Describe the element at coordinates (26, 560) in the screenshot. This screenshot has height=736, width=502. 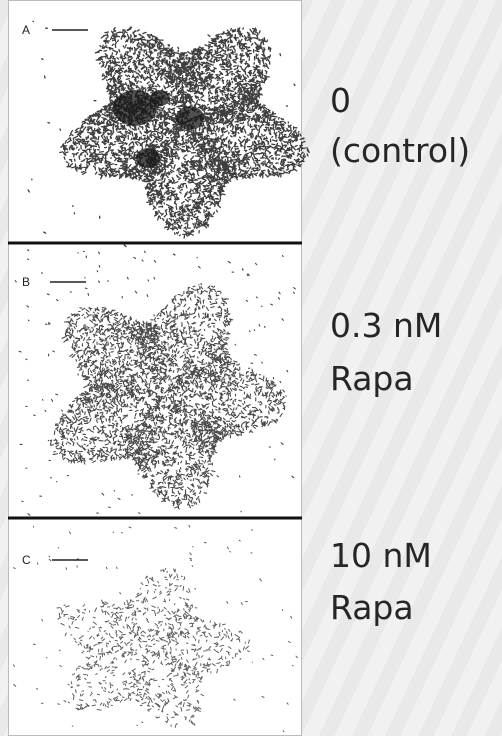
I see `panel-letter: C` at that location.